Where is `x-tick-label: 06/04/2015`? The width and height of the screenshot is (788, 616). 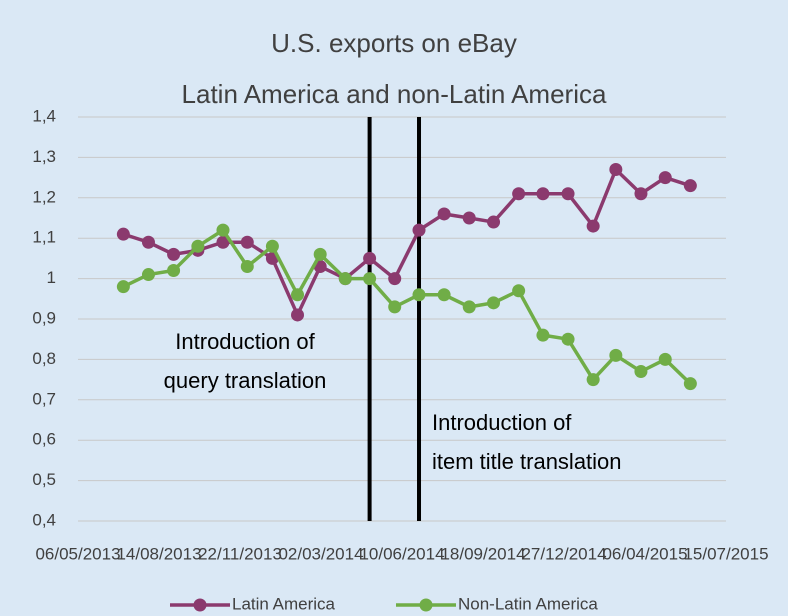
x-tick-label: 06/04/2015 is located at coordinates (644, 553).